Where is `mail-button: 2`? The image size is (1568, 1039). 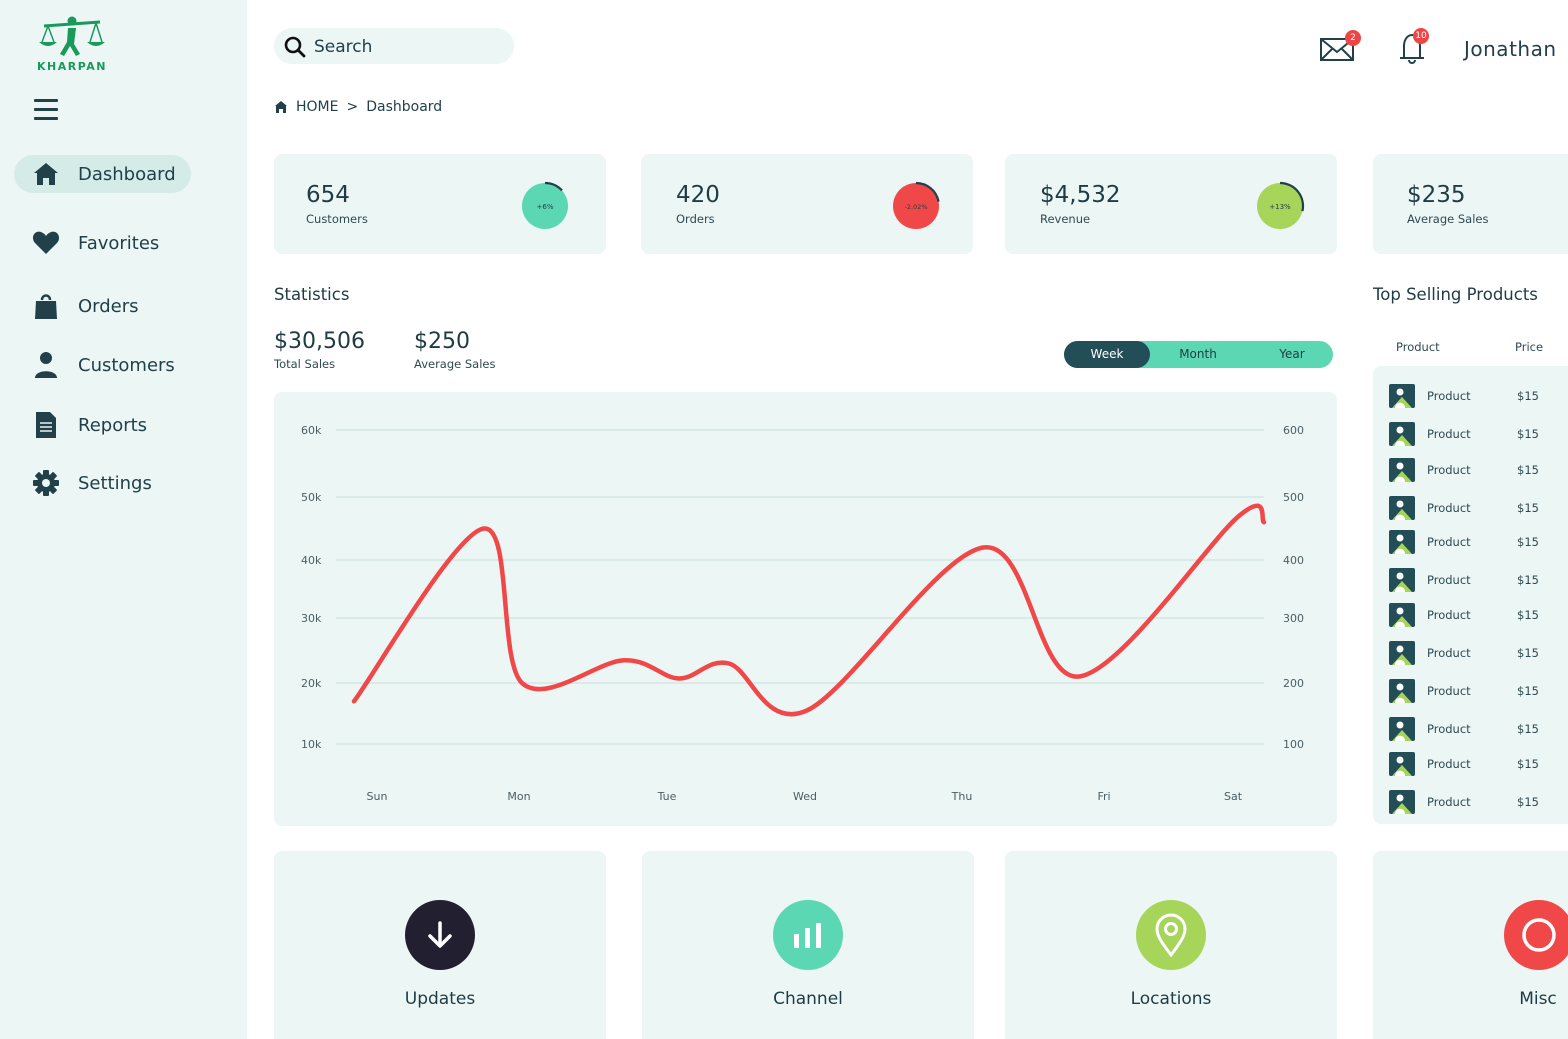 mail-button: 2 is located at coordinates (1339, 50).